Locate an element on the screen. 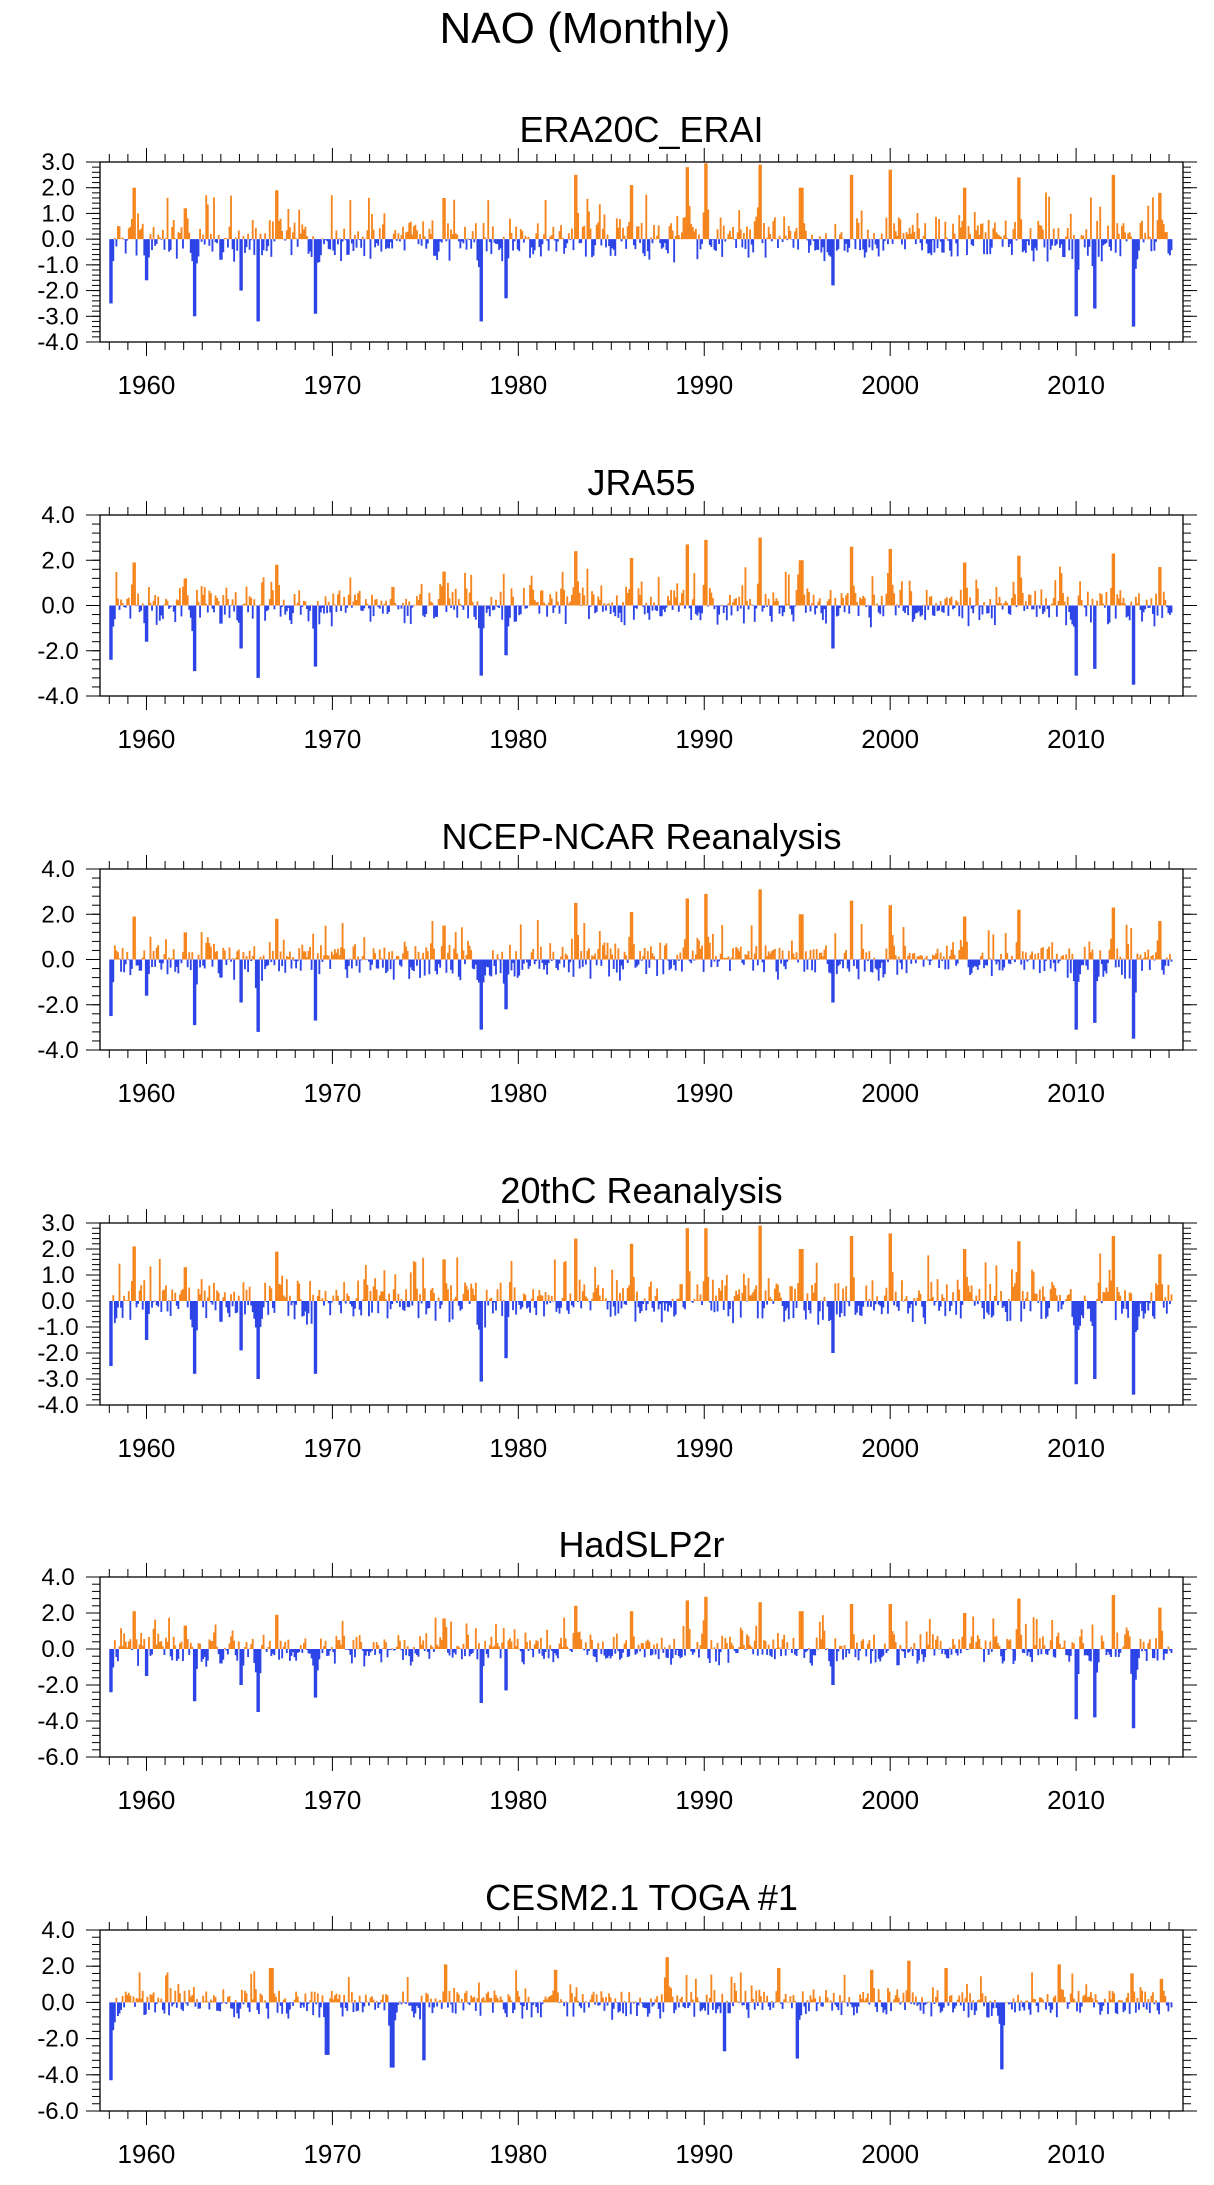 The width and height of the screenshot is (1214, 2185). panel-title: CESM2.1 TOGA #1 is located at coordinates (641, 1897).